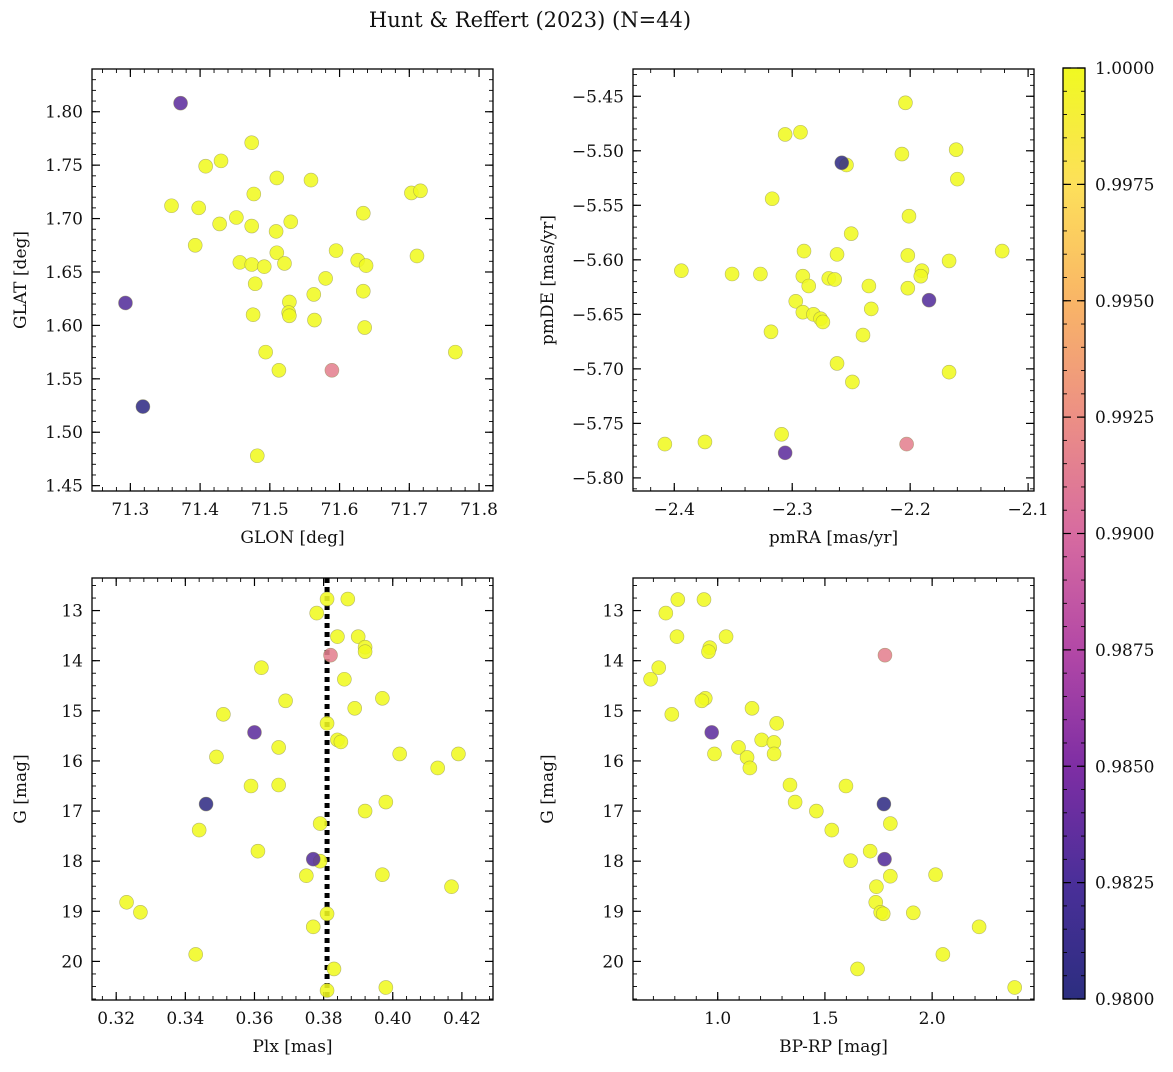 The height and width of the screenshot is (1072, 1173). I want to click on axes-frame, so click(292, 789).